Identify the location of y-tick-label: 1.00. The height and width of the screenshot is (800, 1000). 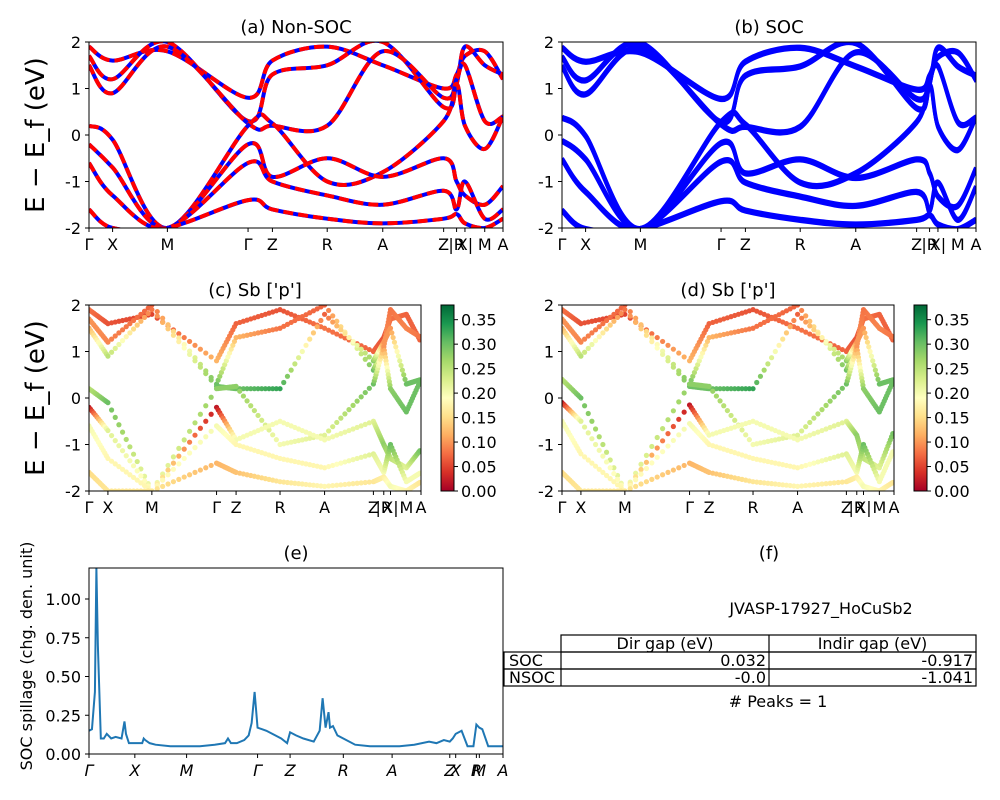
(63, 599).